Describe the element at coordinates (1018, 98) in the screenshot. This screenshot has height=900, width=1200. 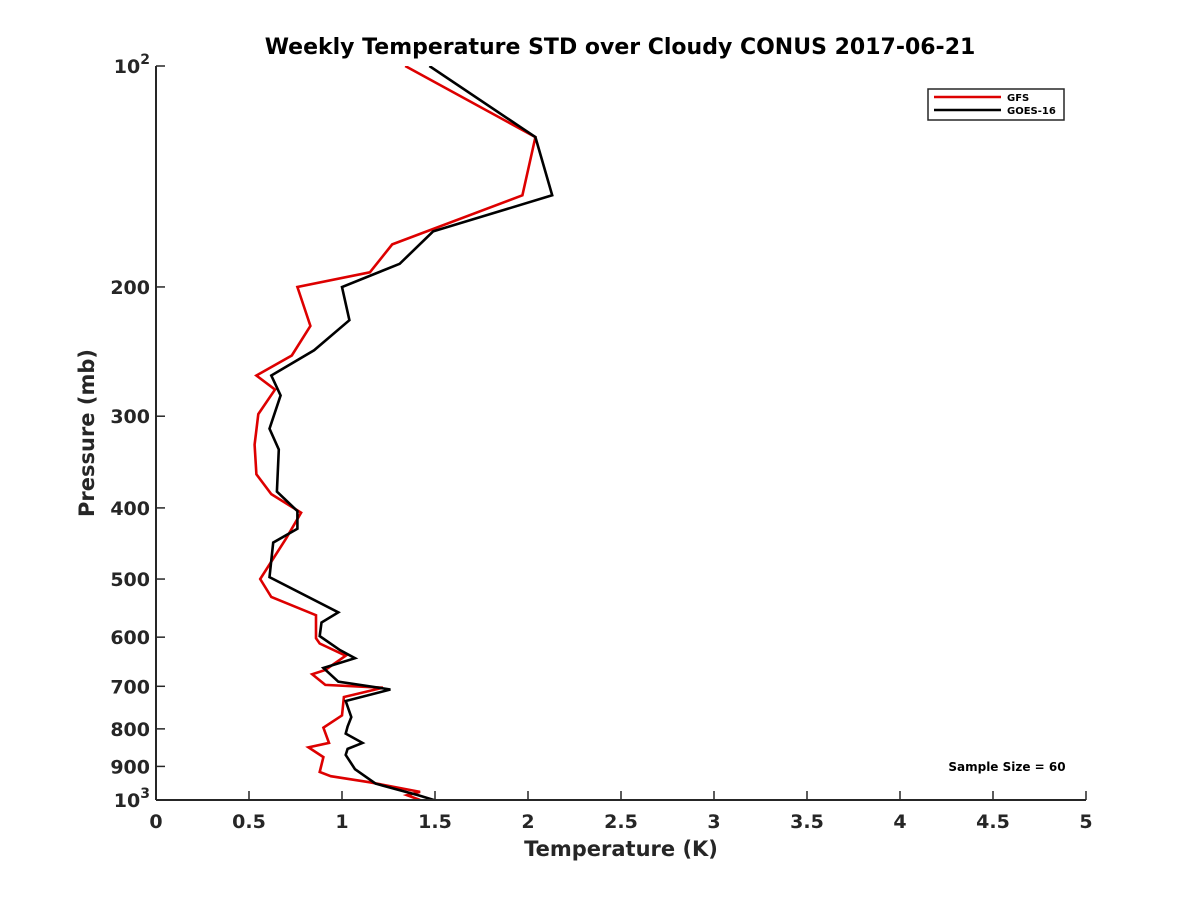
I see `legend-label-gfs: GFS` at that location.